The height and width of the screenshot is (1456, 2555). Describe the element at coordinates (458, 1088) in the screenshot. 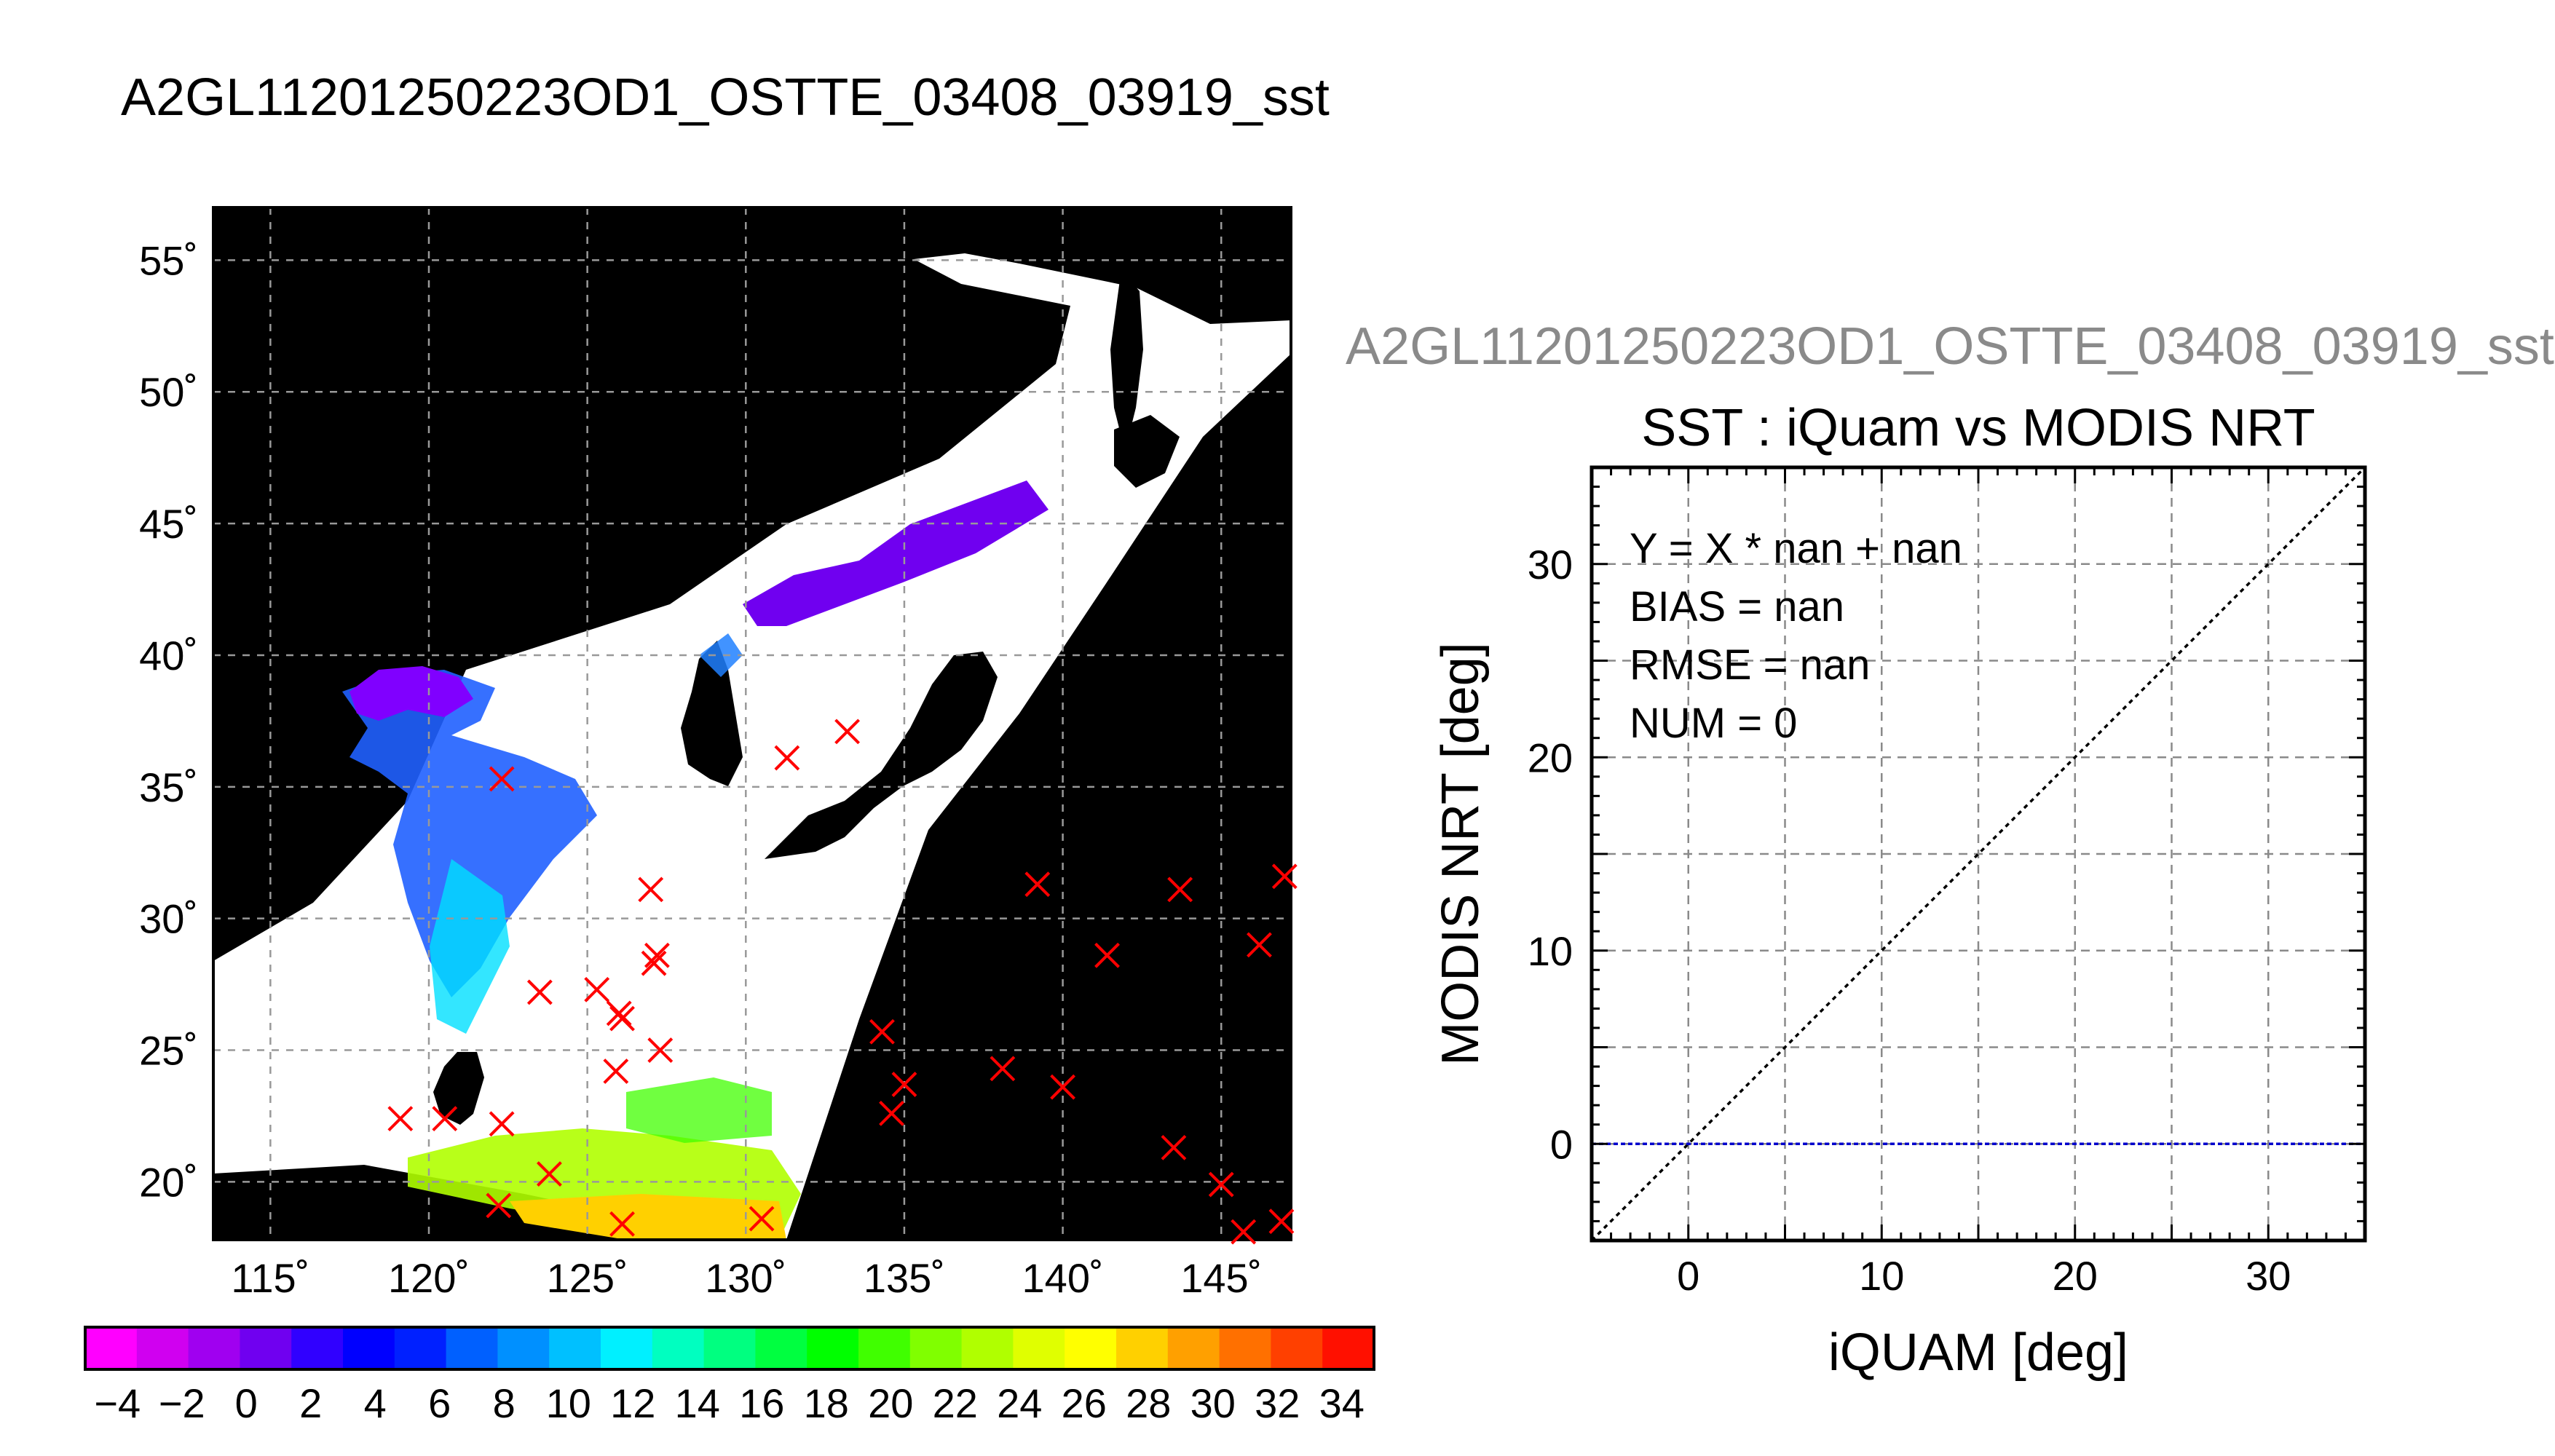

I see `taiwan-land` at that location.